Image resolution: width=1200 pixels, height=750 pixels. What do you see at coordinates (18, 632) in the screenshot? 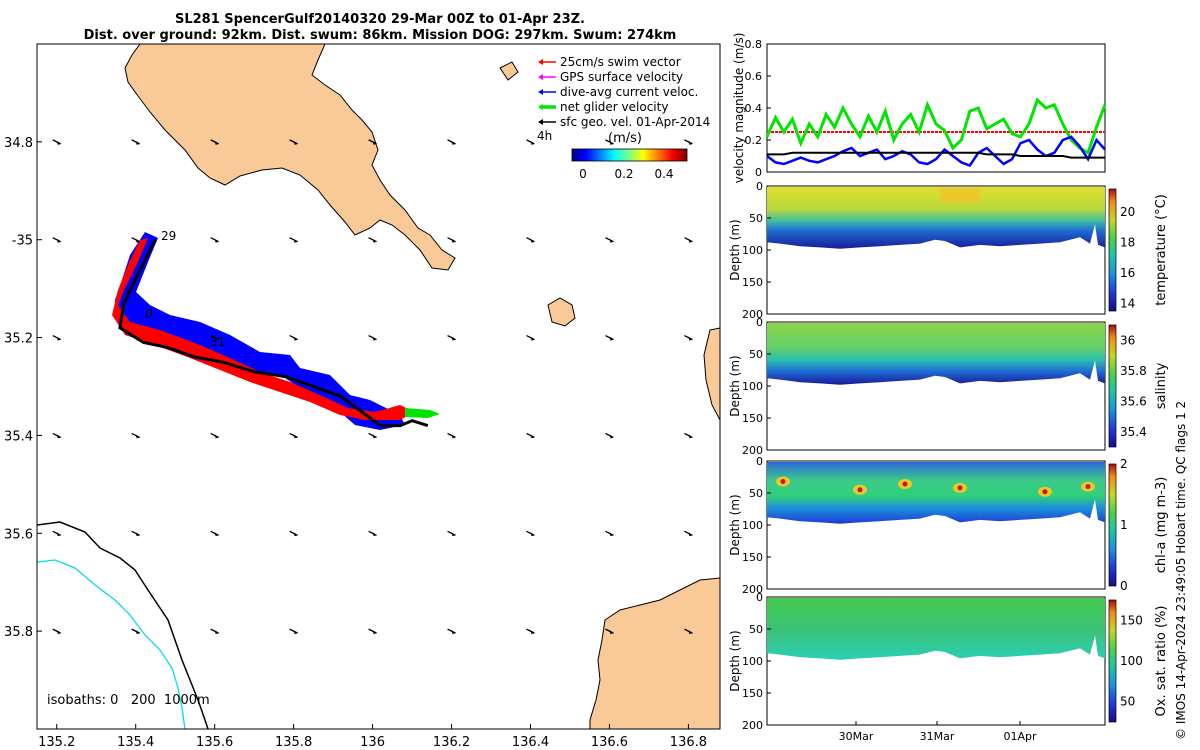
I see `map-y-tick-label: 35.8` at bounding box center [18, 632].